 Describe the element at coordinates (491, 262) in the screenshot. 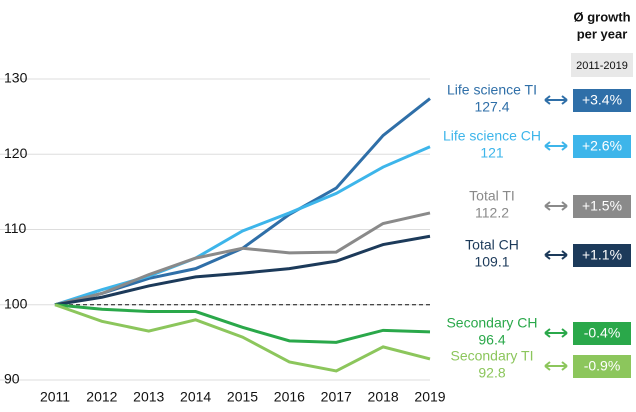

I see `end-value: 109.1` at that location.